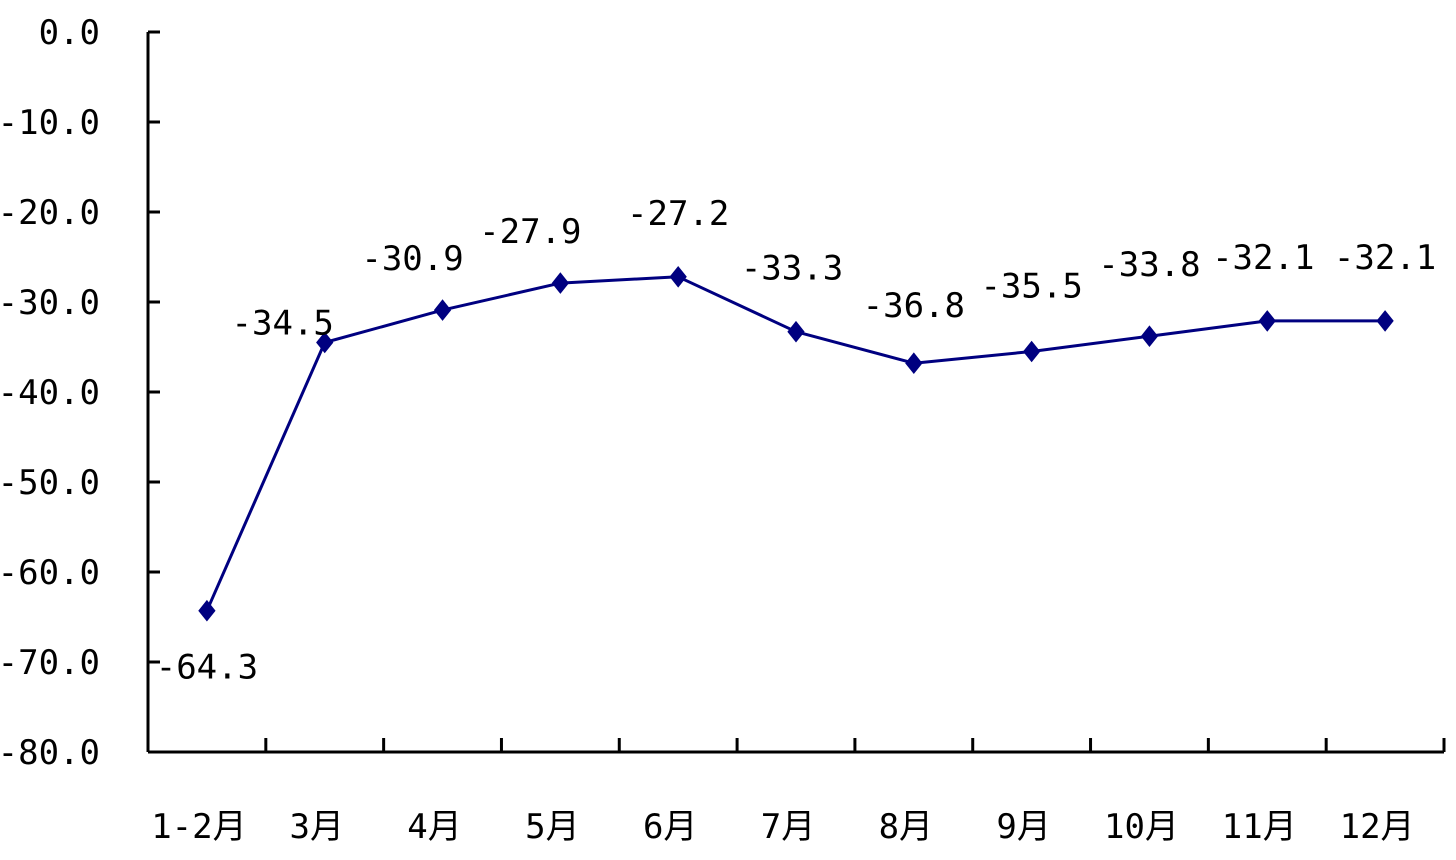 The image size is (1456, 860). Describe the element at coordinates (316, 827) in the screenshot. I see `x-category-label: 3月` at that location.